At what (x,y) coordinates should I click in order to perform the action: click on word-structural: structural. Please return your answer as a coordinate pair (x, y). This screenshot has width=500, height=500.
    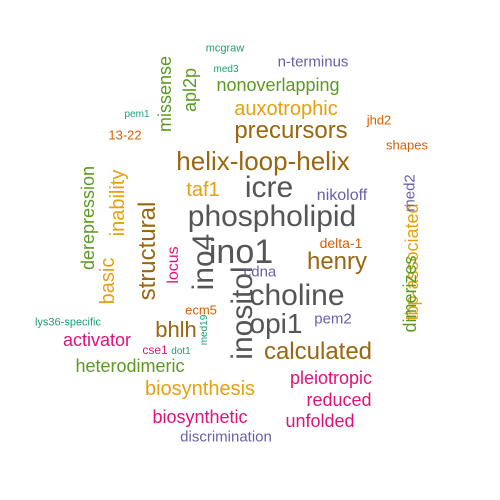
    Looking at the image, I should click on (147, 251).